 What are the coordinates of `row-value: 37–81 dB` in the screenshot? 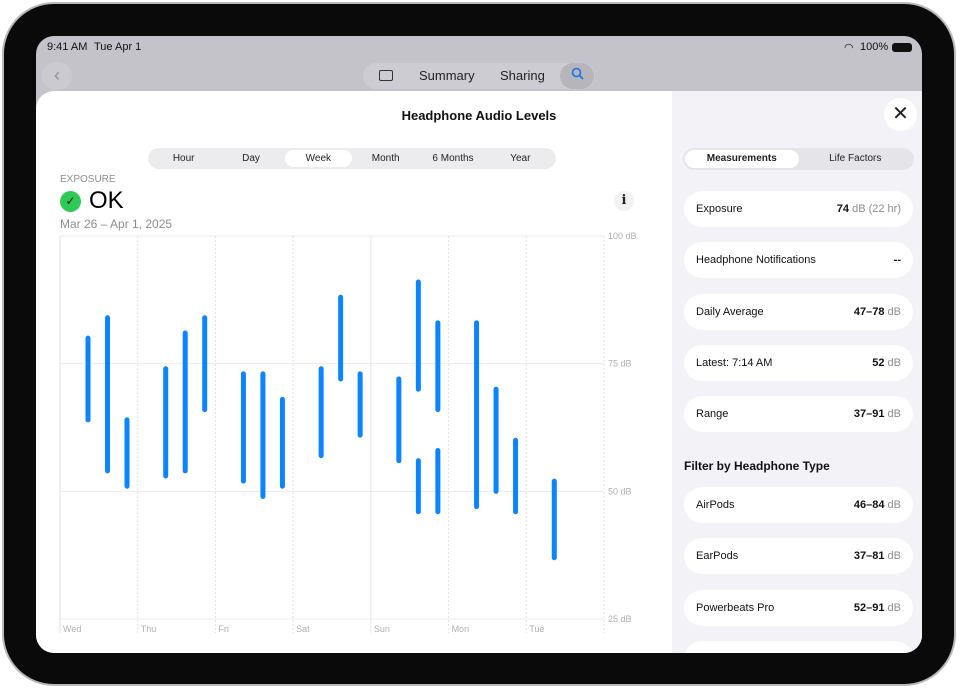 It's located at (877, 556).